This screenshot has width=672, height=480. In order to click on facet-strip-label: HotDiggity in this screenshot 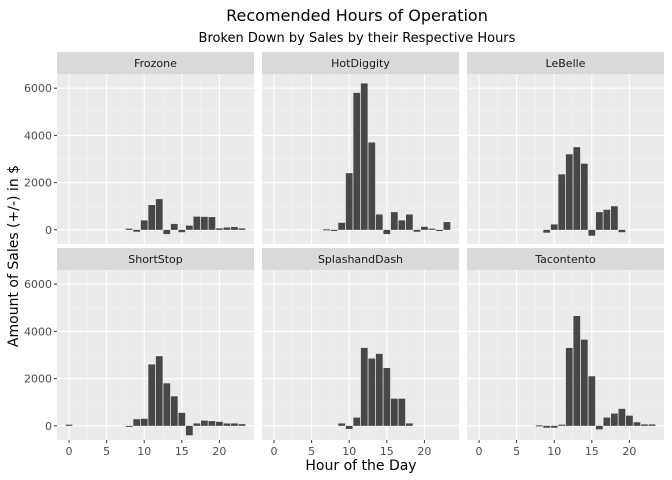, I will do `click(360, 63)`.